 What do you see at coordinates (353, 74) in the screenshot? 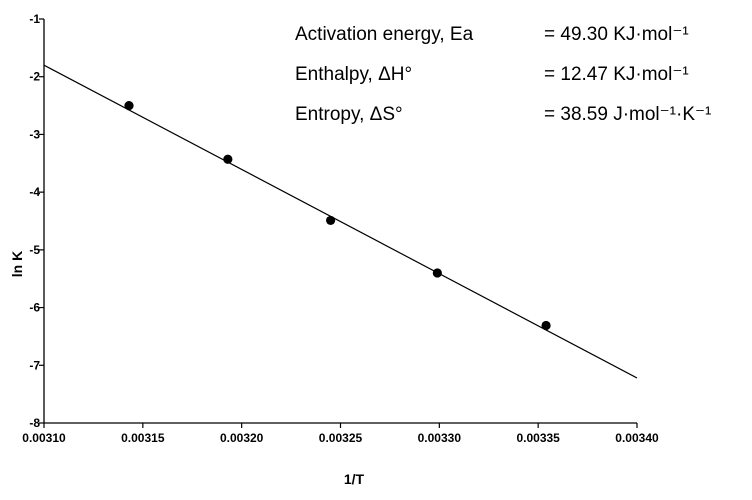
I see `annotation-label-1: Enthalpy, ΔH°` at bounding box center [353, 74].